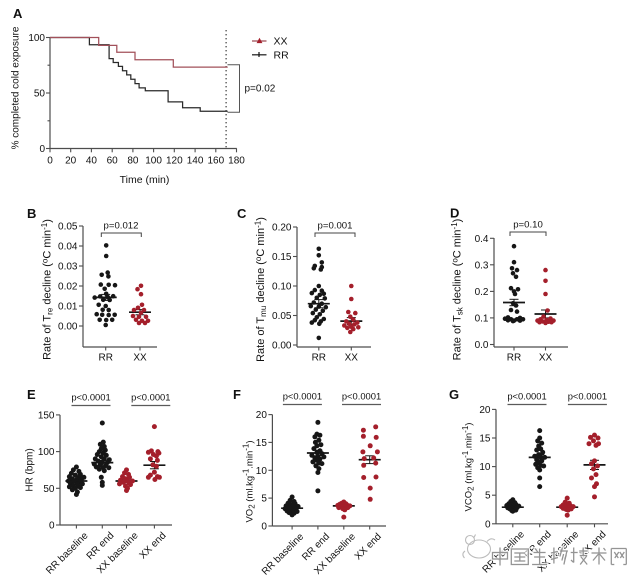 This screenshot has width=631, height=585. What do you see at coordinates (46, 415) in the screenshot?
I see `svg-text: 150` at bounding box center [46, 415].